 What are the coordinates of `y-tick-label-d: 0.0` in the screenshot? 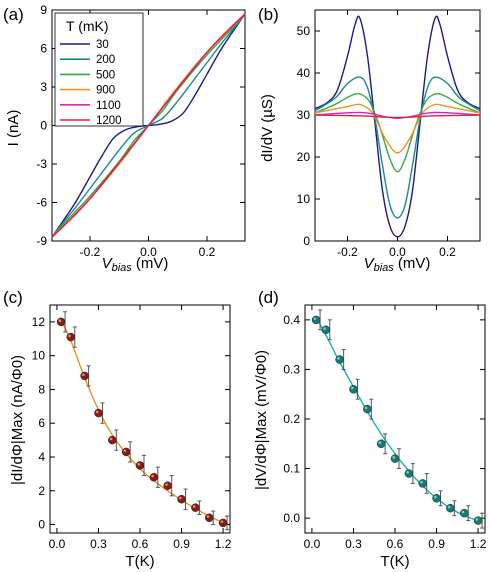 It's located at (291, 518).